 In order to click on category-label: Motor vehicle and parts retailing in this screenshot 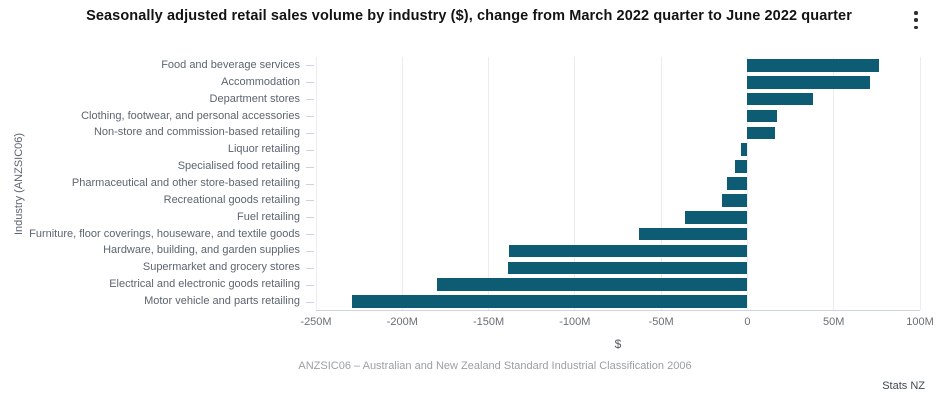, I will do `click(222, 301)`.